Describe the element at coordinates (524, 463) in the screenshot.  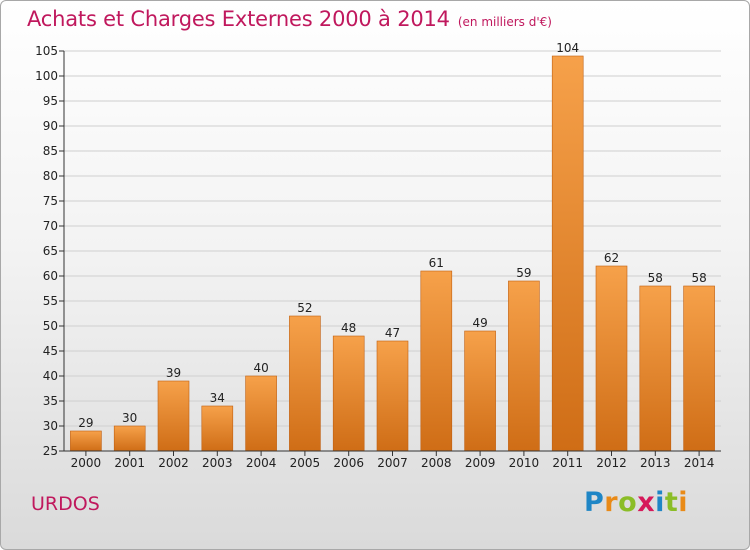
I see `x-tick-label: 2010` at that location.